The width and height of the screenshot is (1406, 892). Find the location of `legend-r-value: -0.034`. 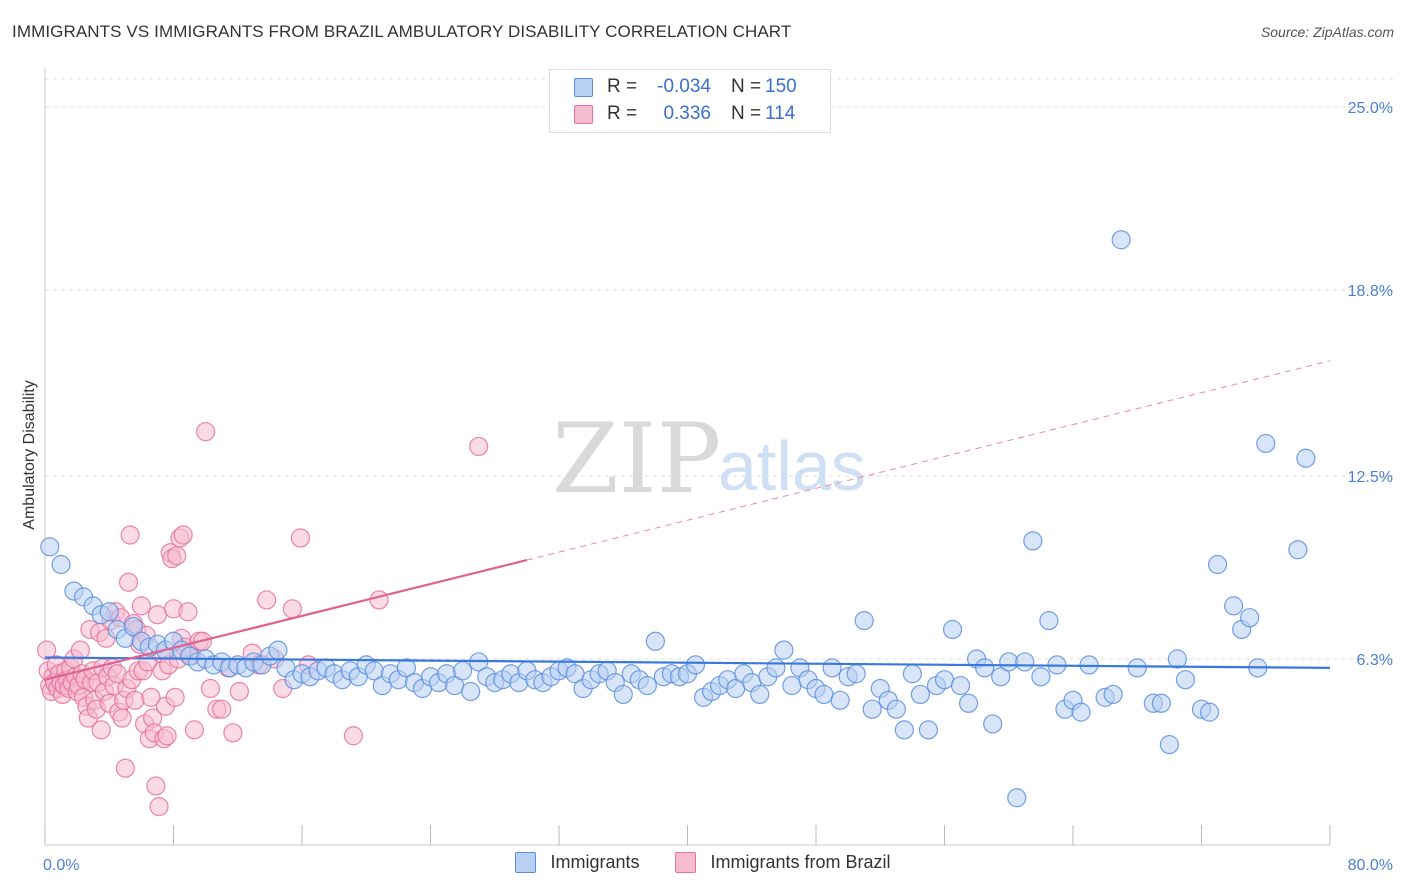

legend-r-value: -0.034 is located at coordinates (684, 86).